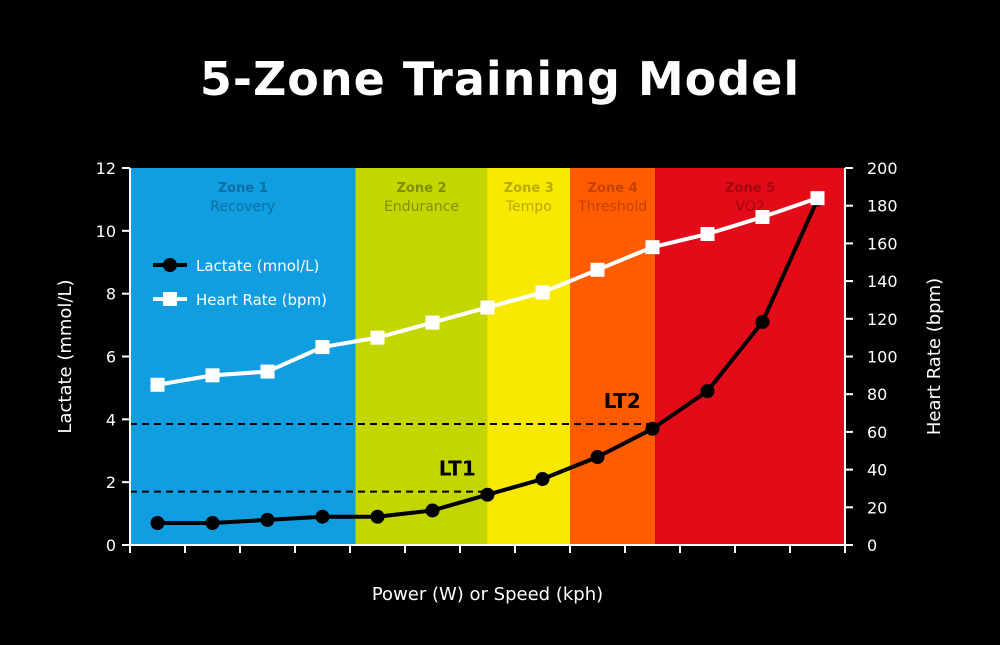  I want to click on zone-label-4: Threshold, so click(612, 207).